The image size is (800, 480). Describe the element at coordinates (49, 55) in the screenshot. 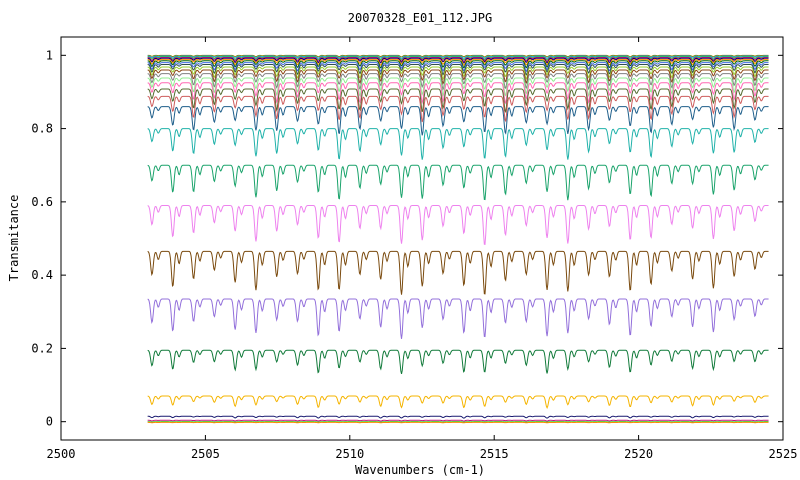

I see `y-tick-label: 1` at that location.